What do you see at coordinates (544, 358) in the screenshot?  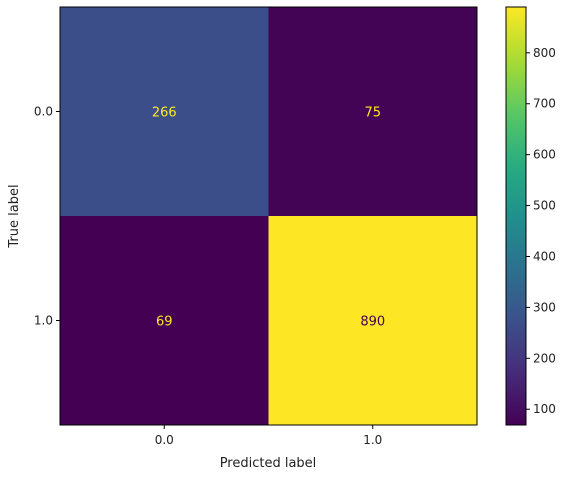 I see `colorbar-tick-label: 200` at bounding box center [544, 358].